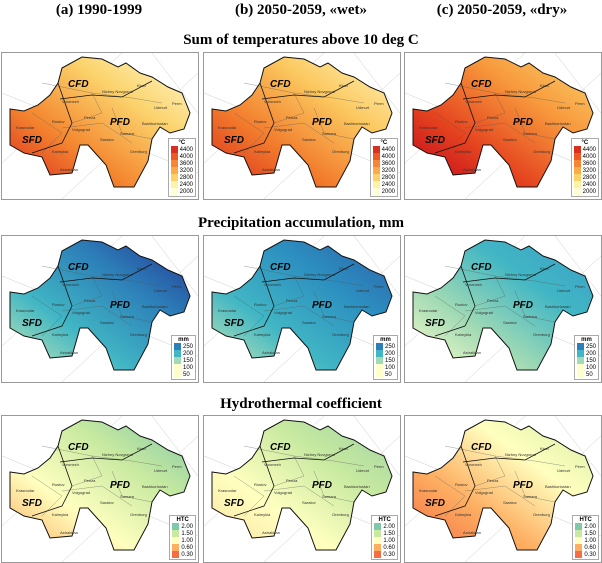 This screenshot has height=563, width=602. I want to click on row-title: Hydrothermal coefficient, so click(301, 404).